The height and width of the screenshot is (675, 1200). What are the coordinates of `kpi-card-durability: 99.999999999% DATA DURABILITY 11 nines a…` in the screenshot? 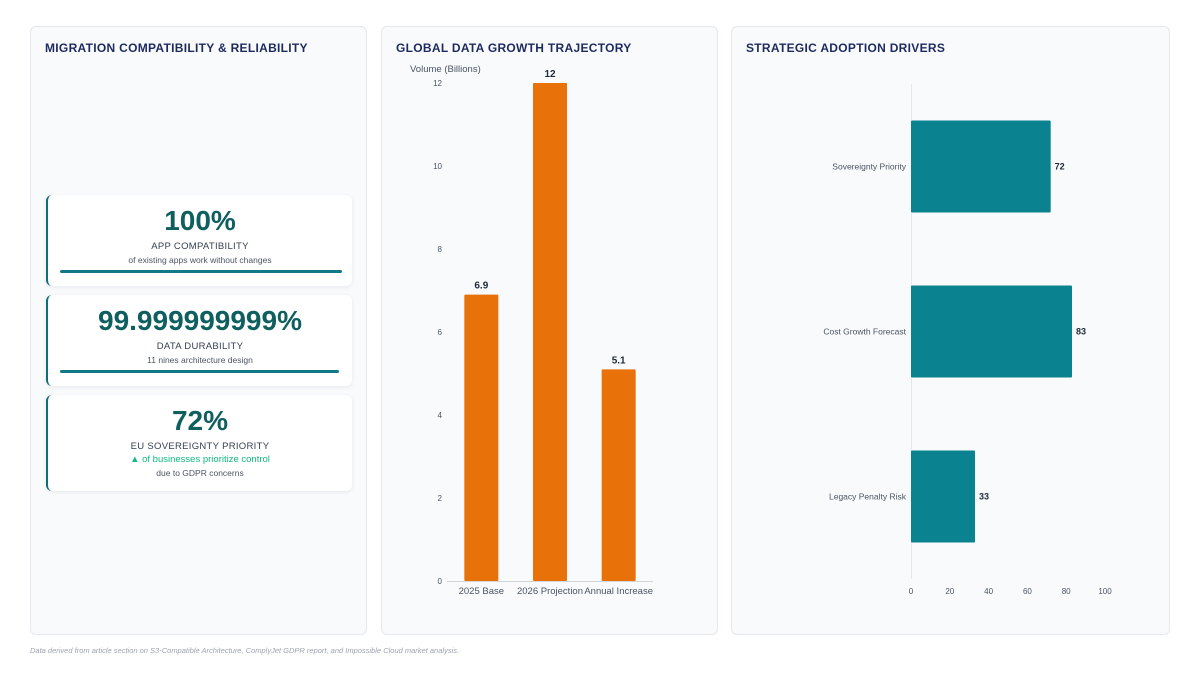 It's located at (199, 340).